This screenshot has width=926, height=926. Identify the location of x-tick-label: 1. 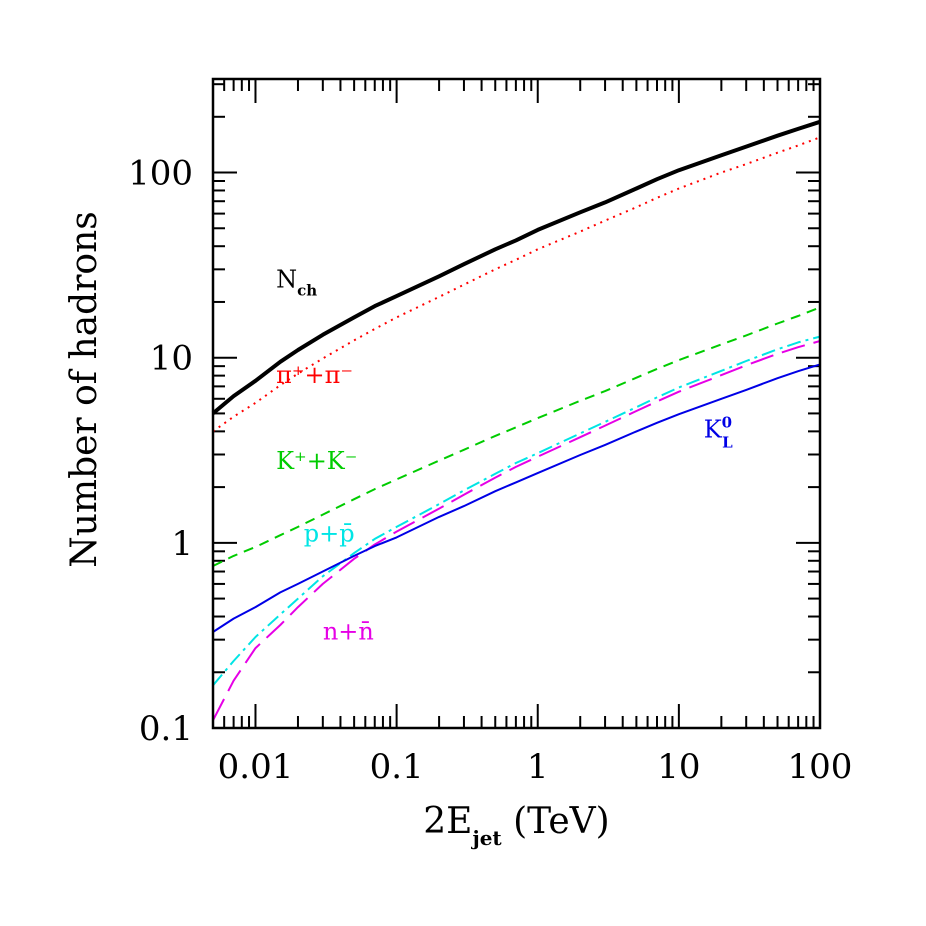
(538, 767).